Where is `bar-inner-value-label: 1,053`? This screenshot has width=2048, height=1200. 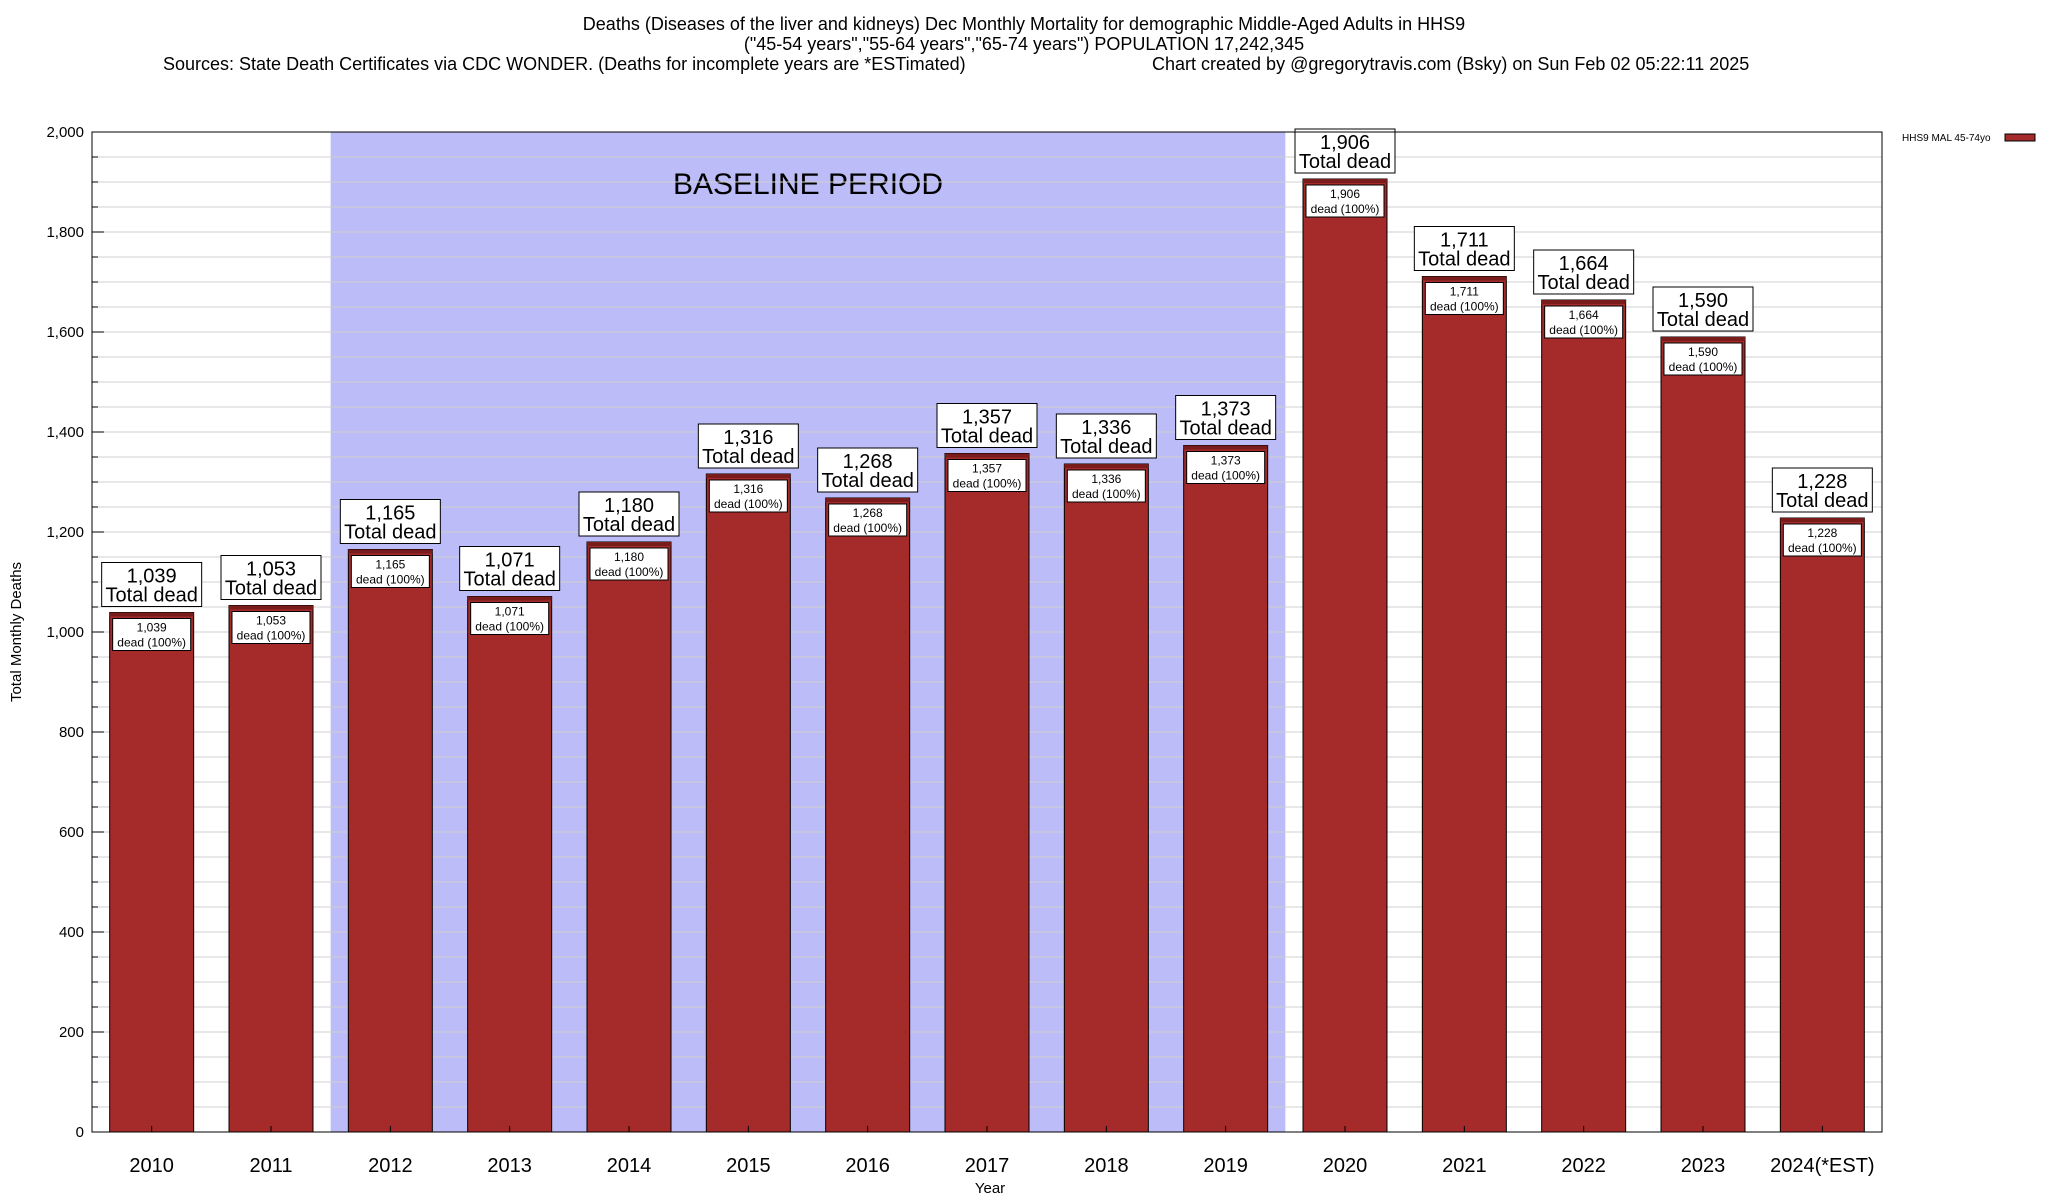
bar-inner-value-label: 1,053 is located at coordinates (271, 621).